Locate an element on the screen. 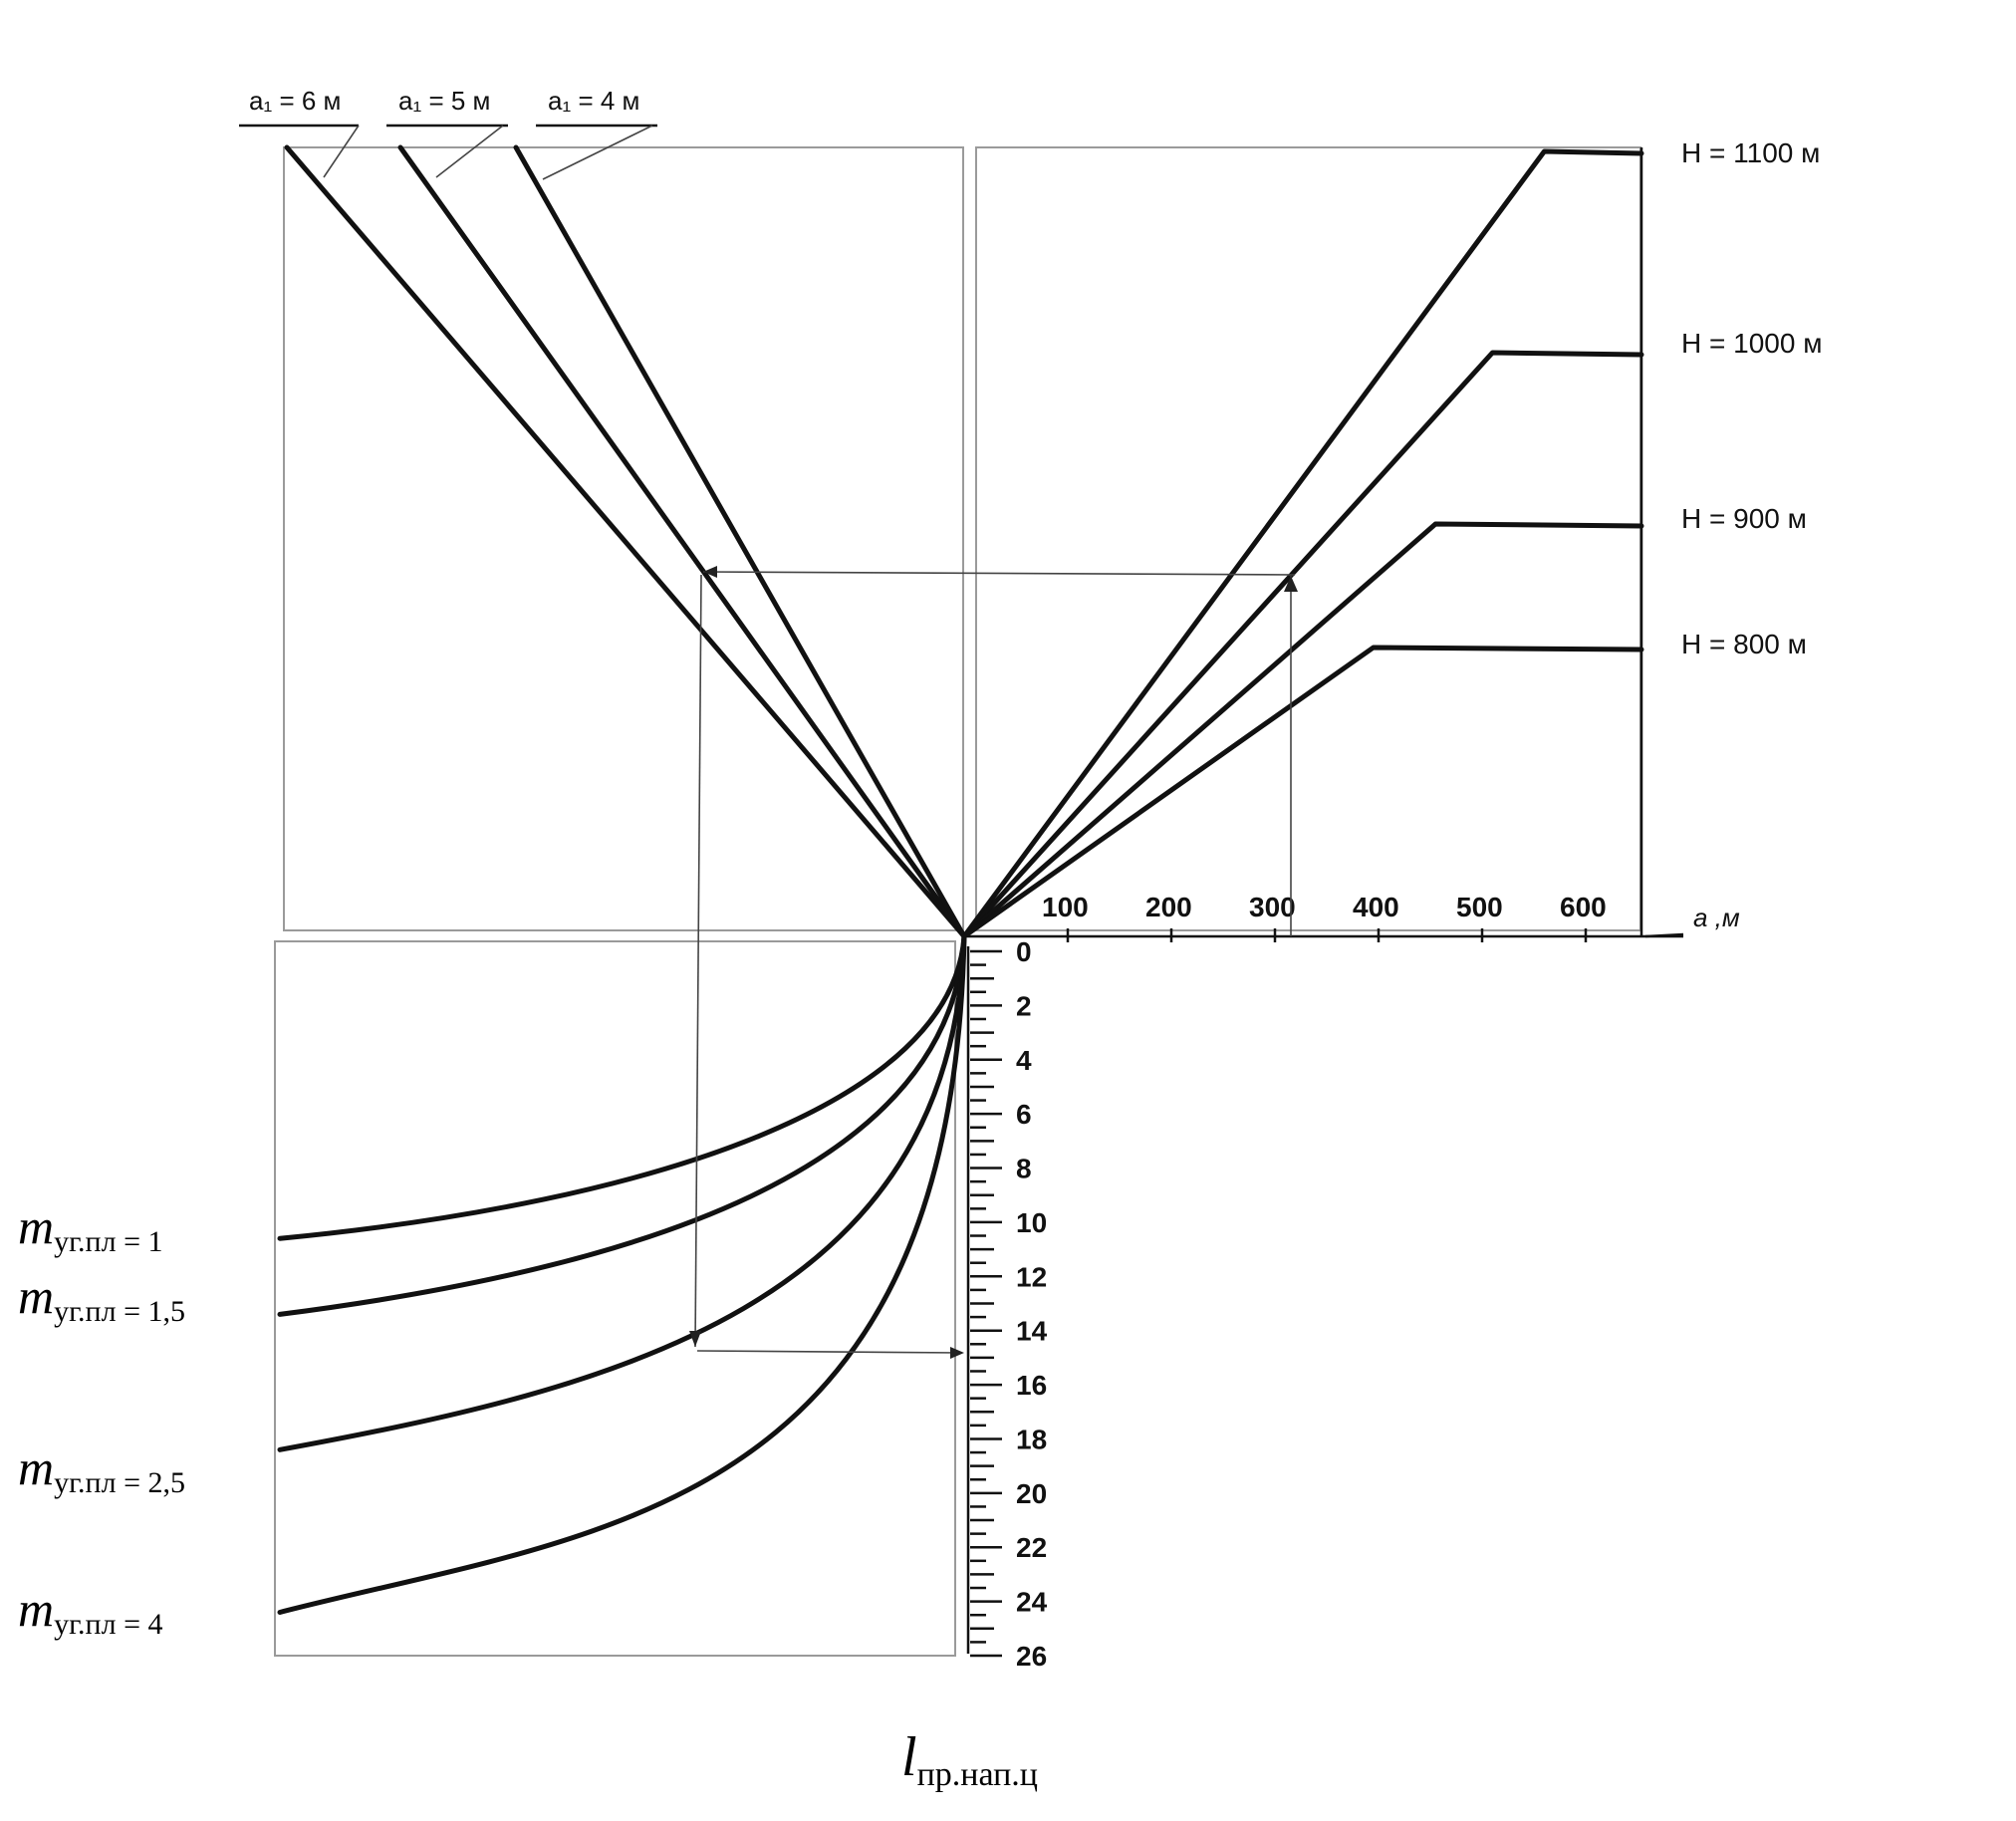  guide-arrow-right is located at coordinates (957, 1353).